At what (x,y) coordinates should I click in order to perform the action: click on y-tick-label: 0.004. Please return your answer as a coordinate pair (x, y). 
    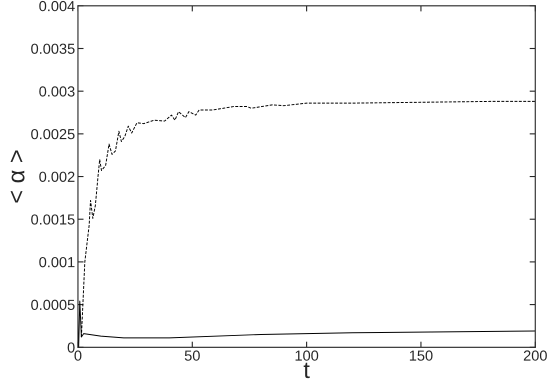
    Looking at the image, I should click on (57, 6).